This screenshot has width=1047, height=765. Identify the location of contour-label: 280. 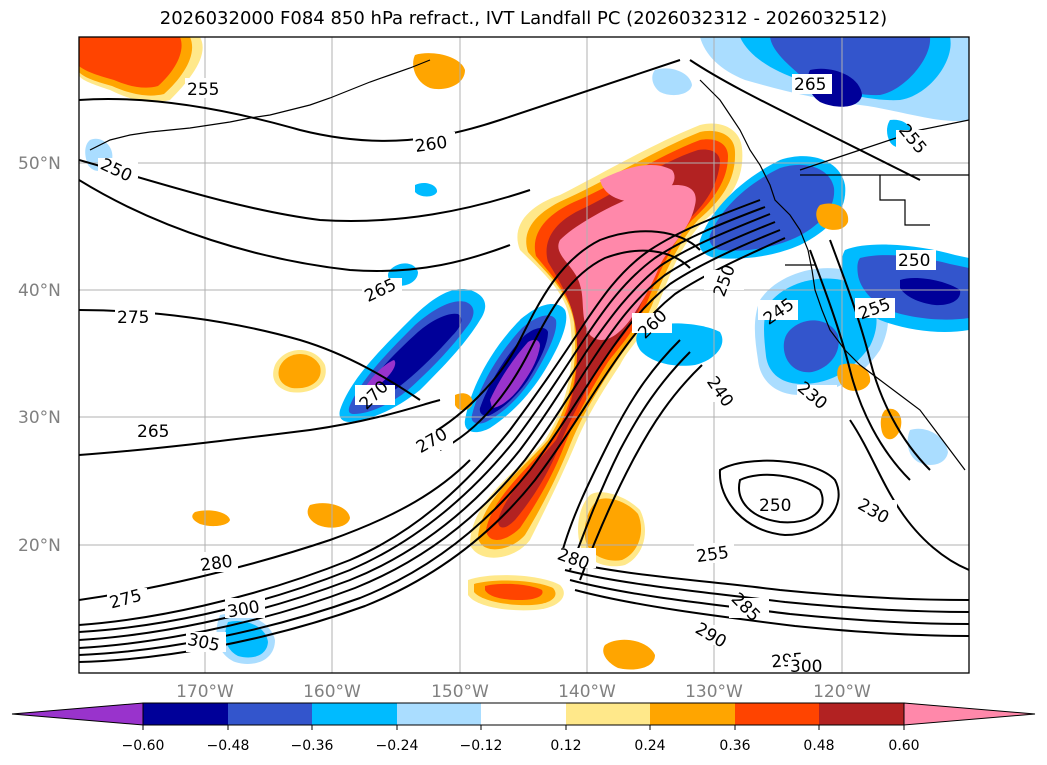
(216, 564).